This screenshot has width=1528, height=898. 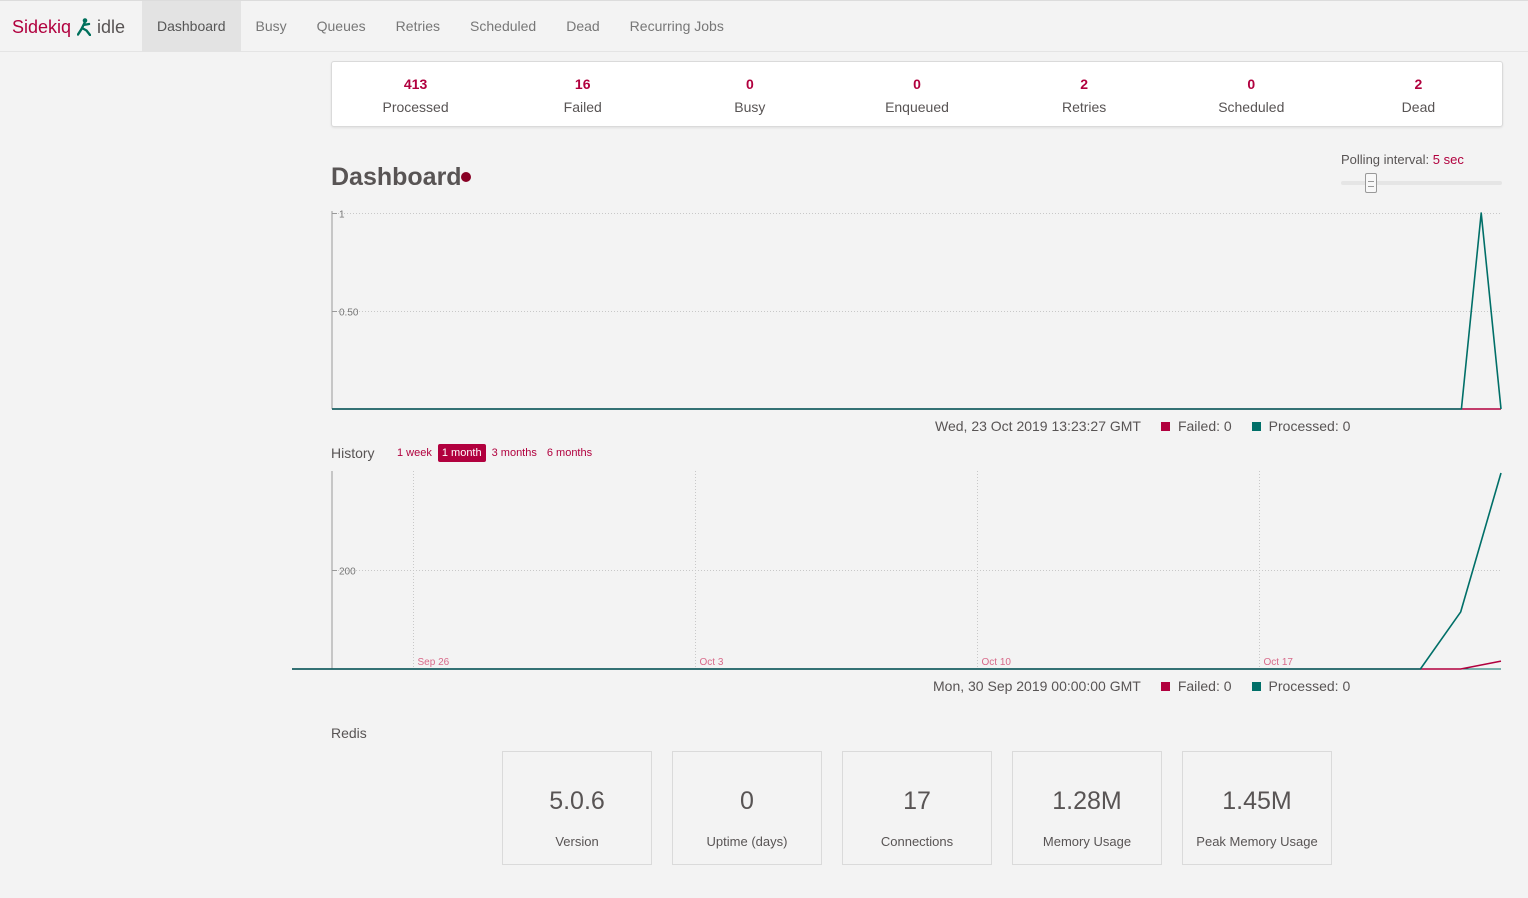 What do you see at coordinates (997, 662) in the screenshot?
I see `history-x-tick-label: Oct 10` at bounding box center [997, 662].